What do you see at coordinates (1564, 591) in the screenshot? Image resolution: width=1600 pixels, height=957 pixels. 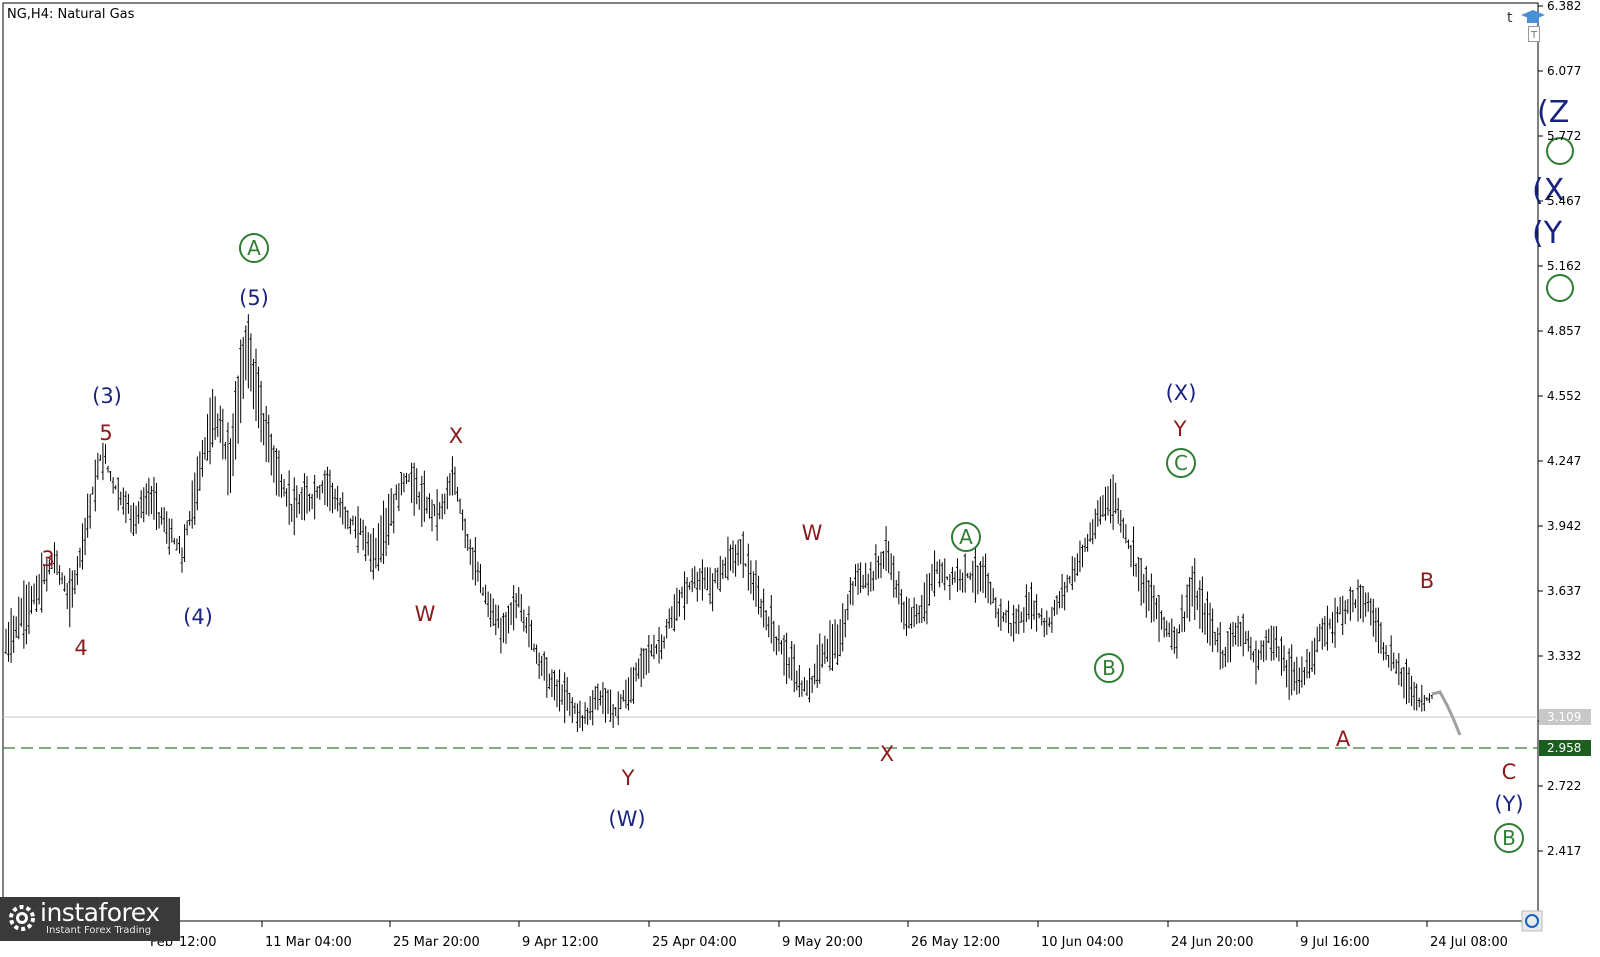 I see `price-tick-label: 3.637` at bounding box center [1564, 591].